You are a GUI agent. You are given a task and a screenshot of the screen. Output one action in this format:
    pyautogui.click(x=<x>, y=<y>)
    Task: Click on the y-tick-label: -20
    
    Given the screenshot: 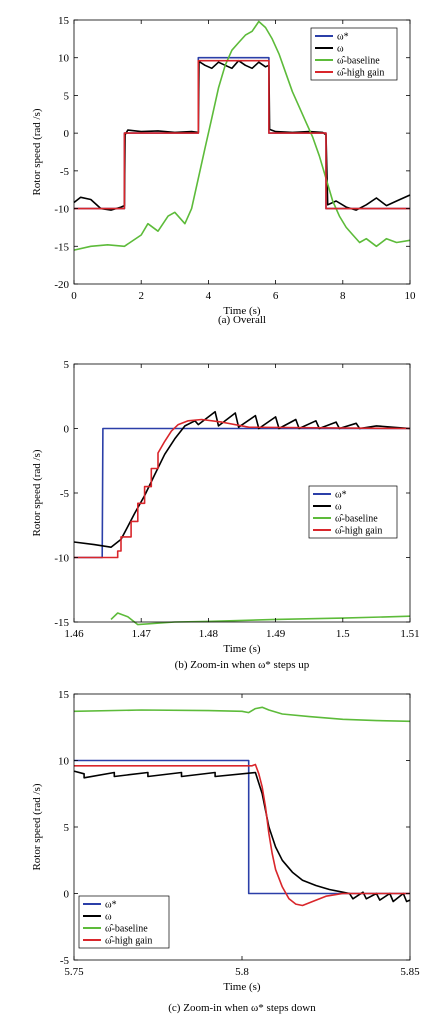 What is the action you would take?
    pyautogui.click(x=61, y=285)
    